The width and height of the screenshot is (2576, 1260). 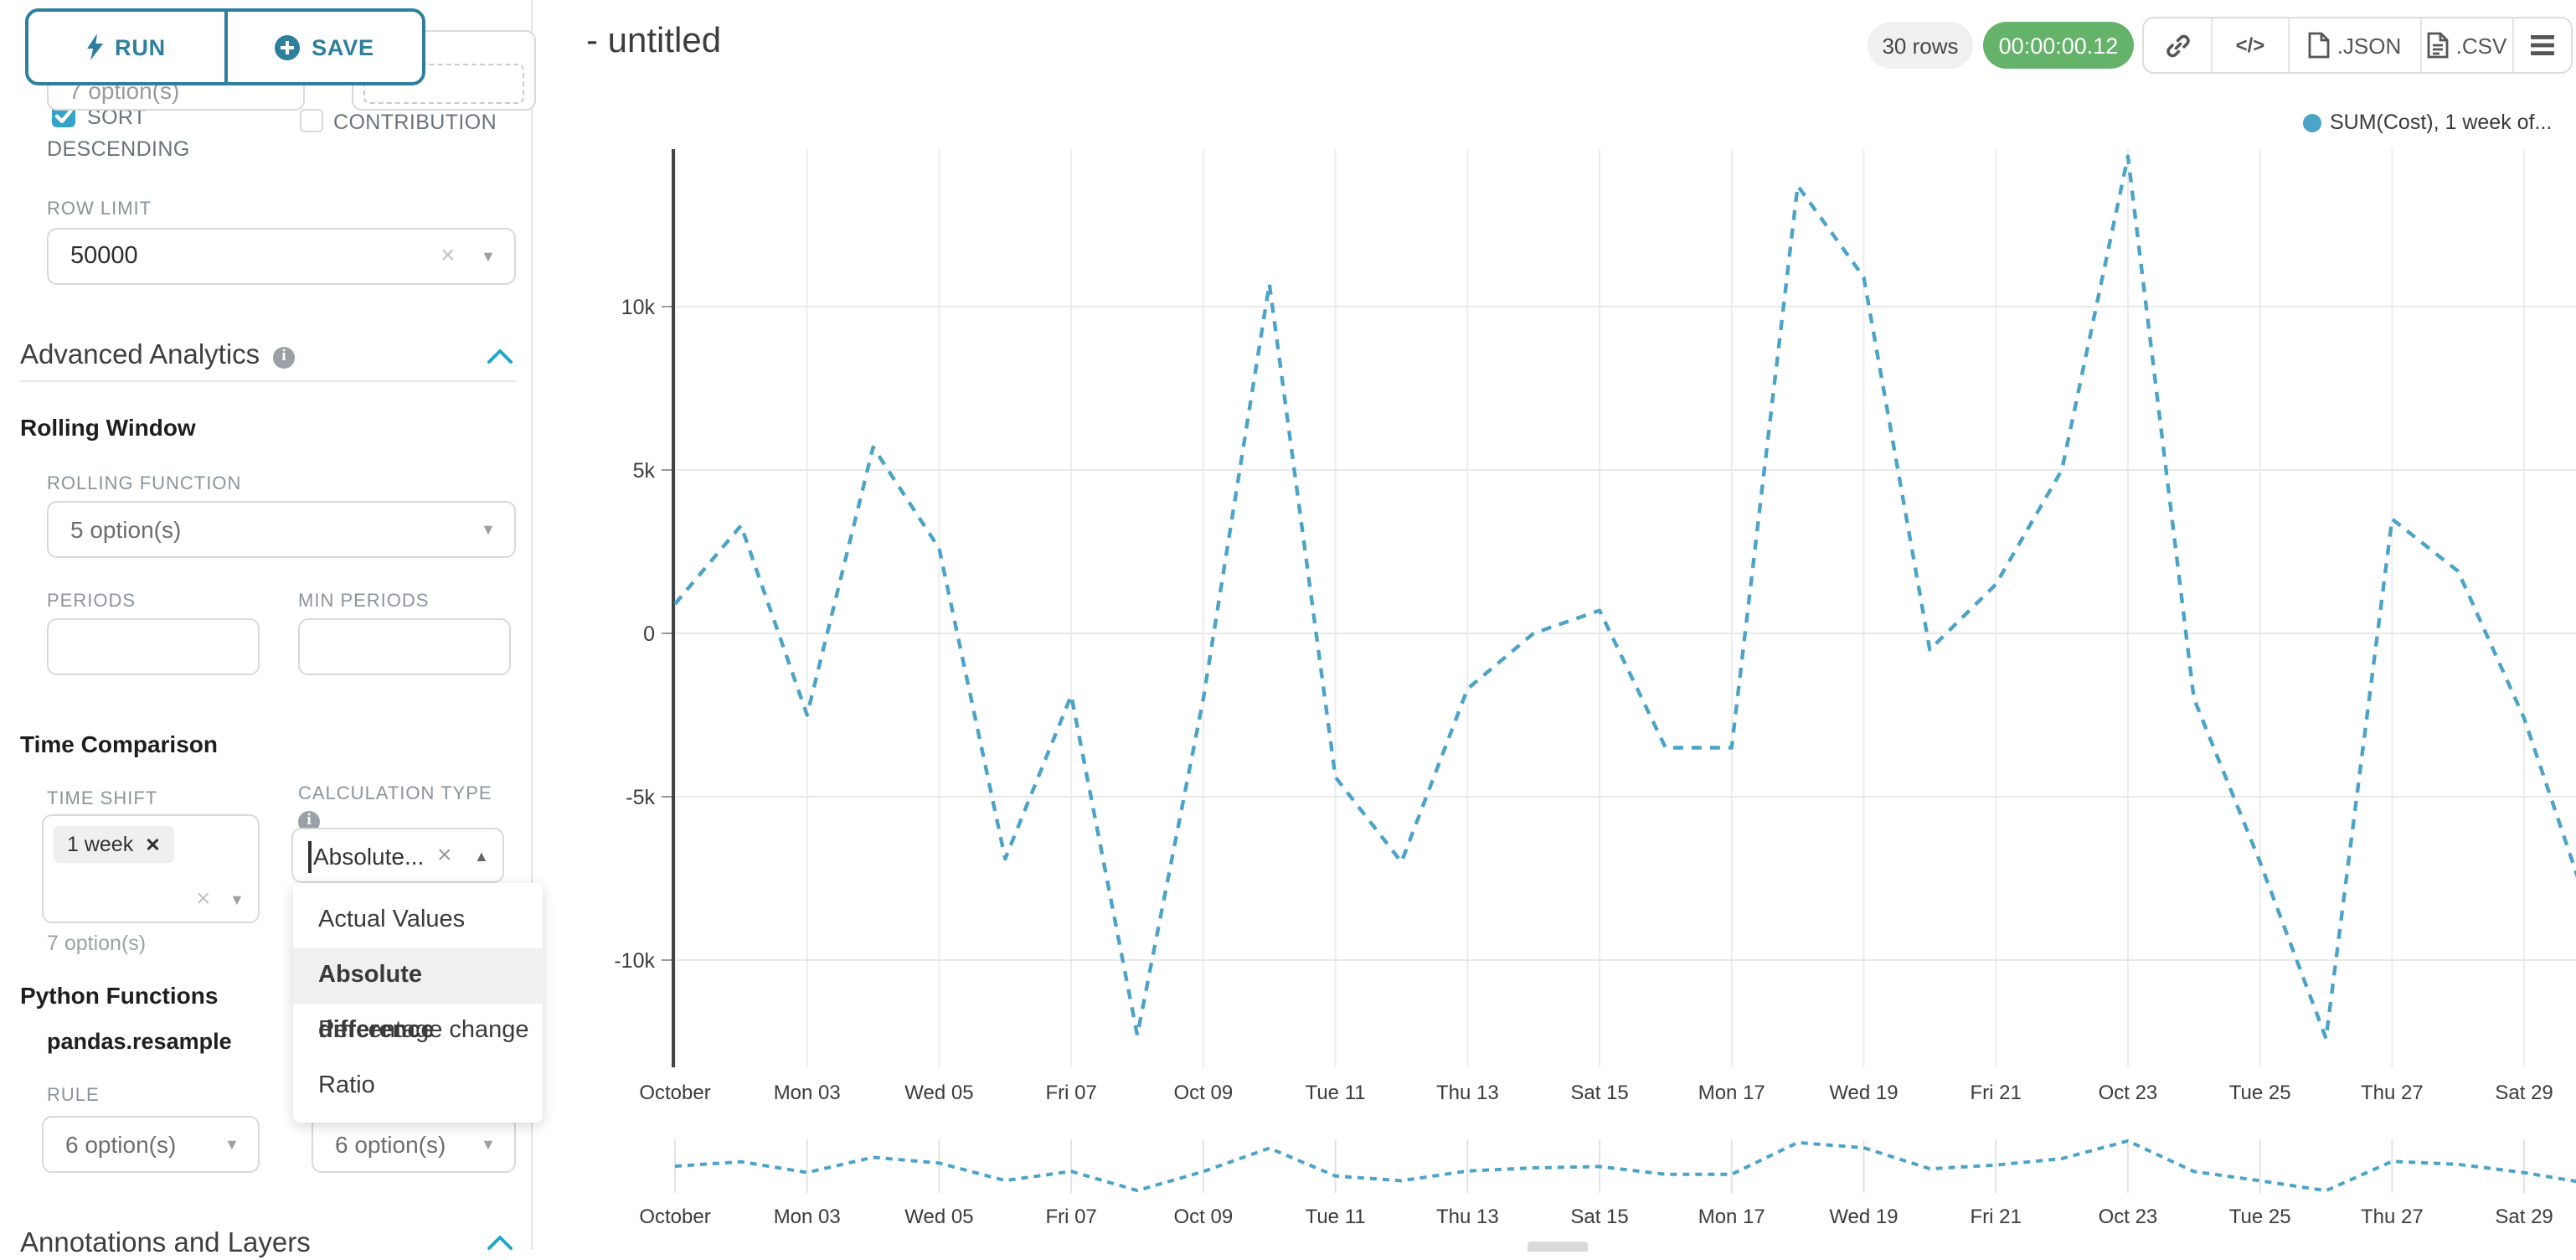 I want to click on run-button: RUN, so click(x=127, y=47).